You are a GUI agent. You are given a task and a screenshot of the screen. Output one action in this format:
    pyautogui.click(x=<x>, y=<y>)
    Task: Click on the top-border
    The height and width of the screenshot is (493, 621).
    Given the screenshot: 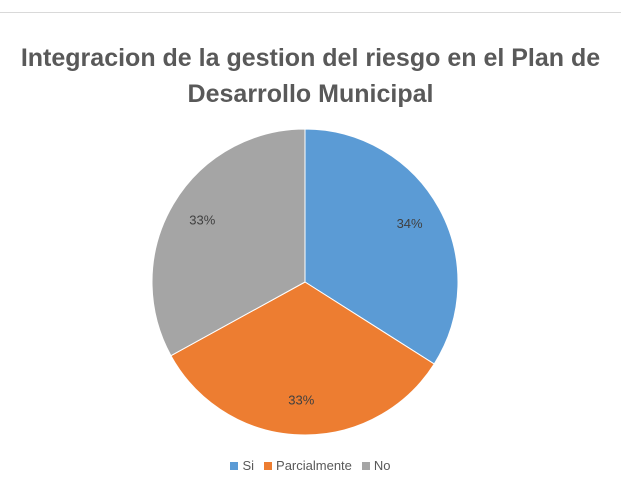 What is the action you would take?
    pyautogui.click(x=310, y=12)
    